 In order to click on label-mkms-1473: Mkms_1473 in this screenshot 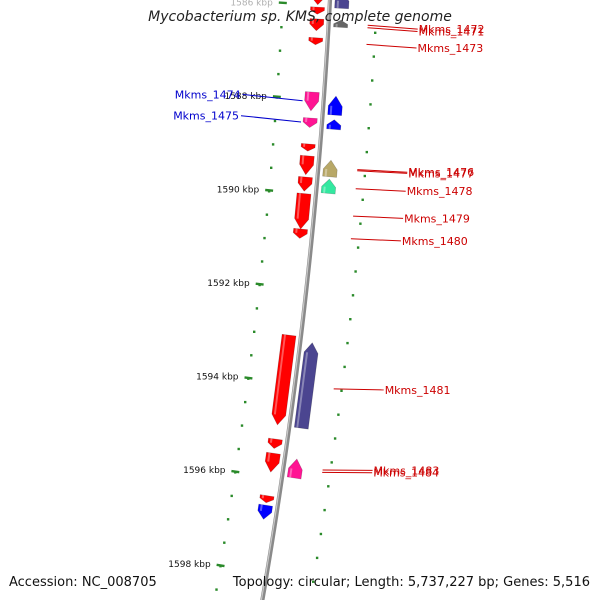, I will do `click(451, 48)`.